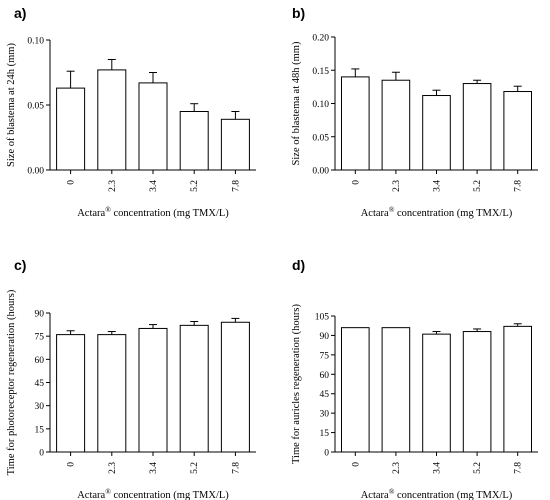 The width and height of the screenshot is (550, 500). Describe the element at coordinates (519, 186) in the screenshot. I see `panel-b-x-tick-label: 7.8` at that location.